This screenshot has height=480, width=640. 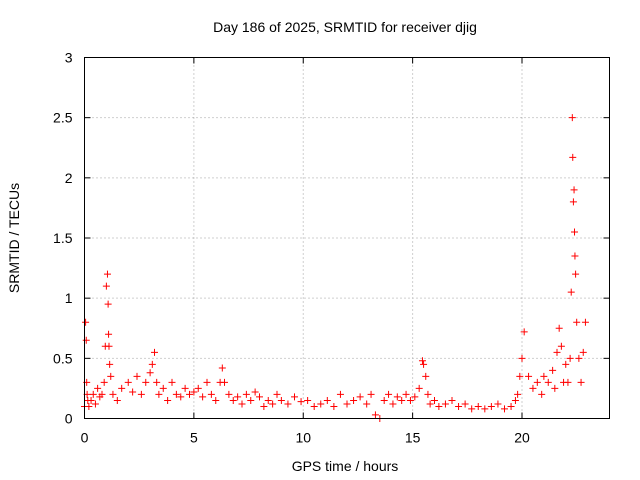 I want to click on y-tick-label: 0, so click(x=69, y=419).